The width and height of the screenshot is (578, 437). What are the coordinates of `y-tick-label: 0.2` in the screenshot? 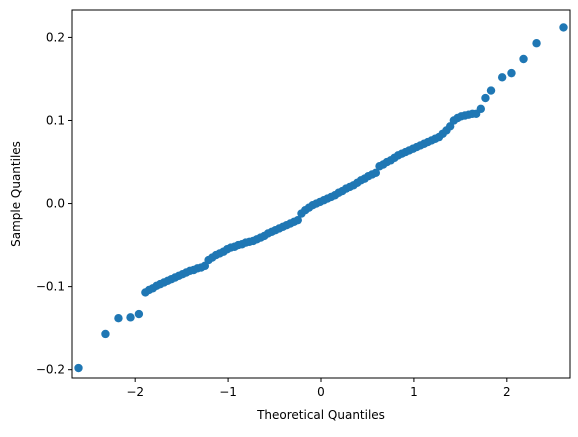 It's located at (55, 37).